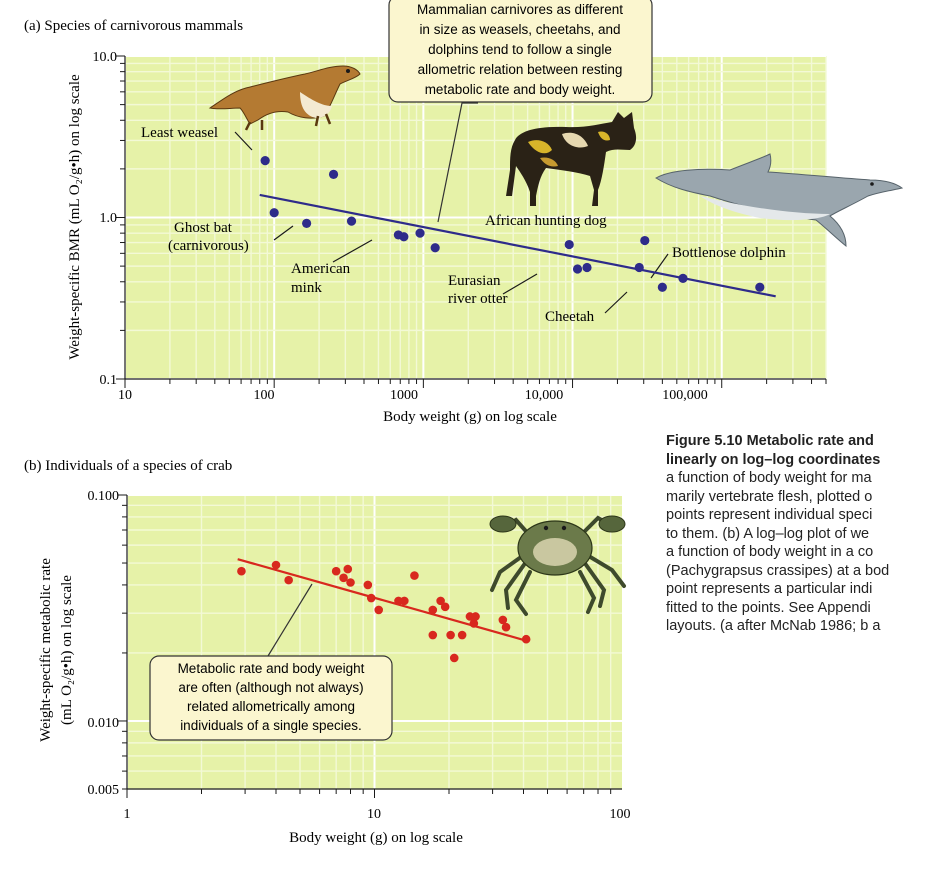 This screenshot has height=875, width=925. Describe the element at coordinates (685, 395) in the screenshot. I see `x-tick-label-a: 100,000` at that location.